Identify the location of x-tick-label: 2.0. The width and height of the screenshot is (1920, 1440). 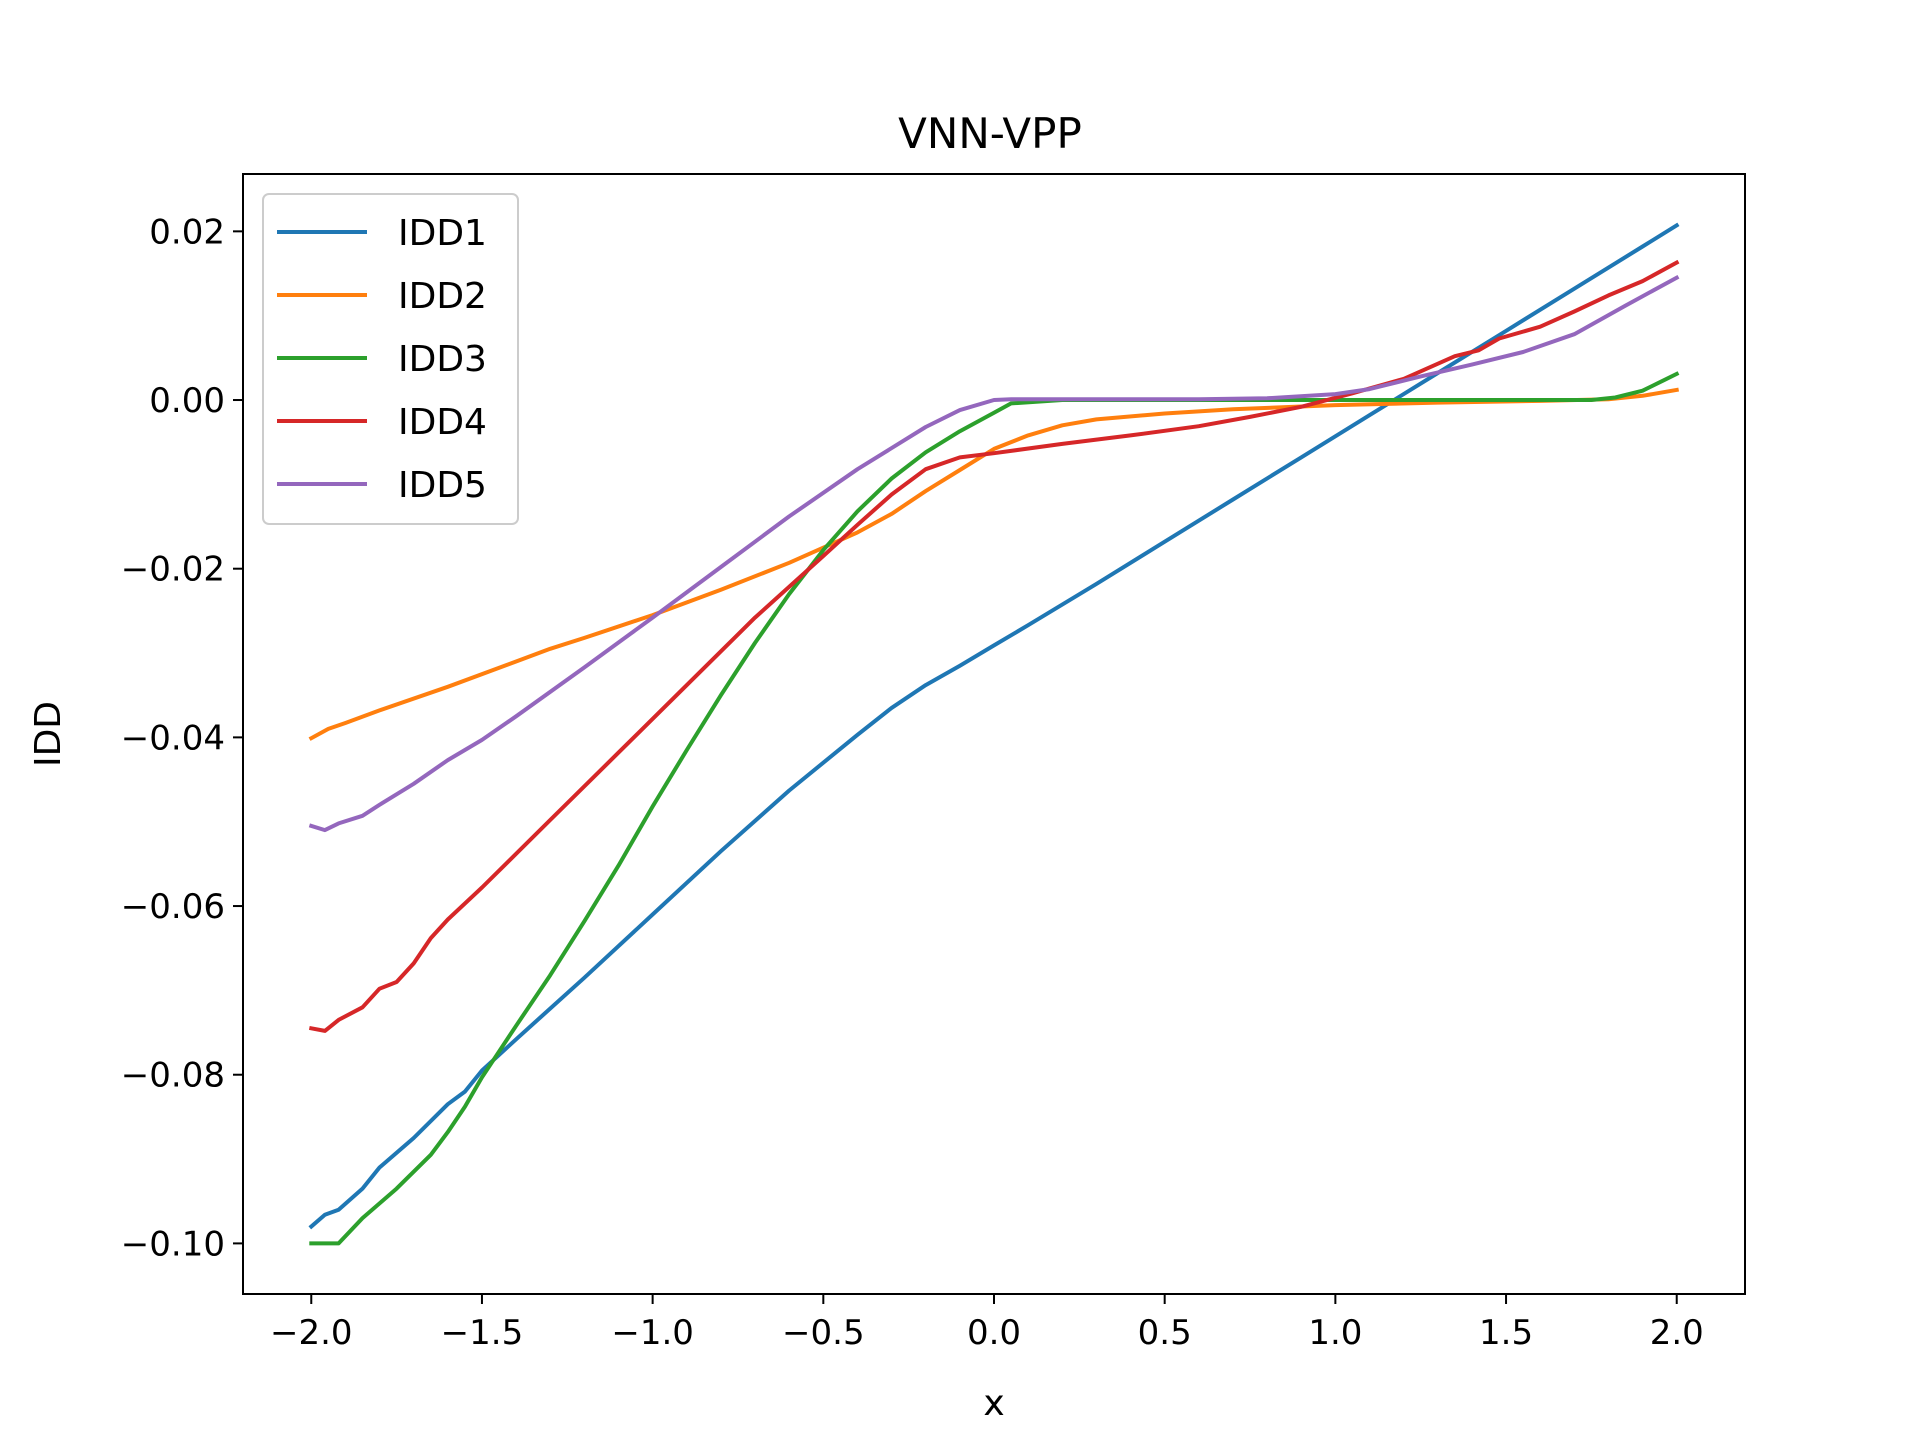
(1677, 1333).